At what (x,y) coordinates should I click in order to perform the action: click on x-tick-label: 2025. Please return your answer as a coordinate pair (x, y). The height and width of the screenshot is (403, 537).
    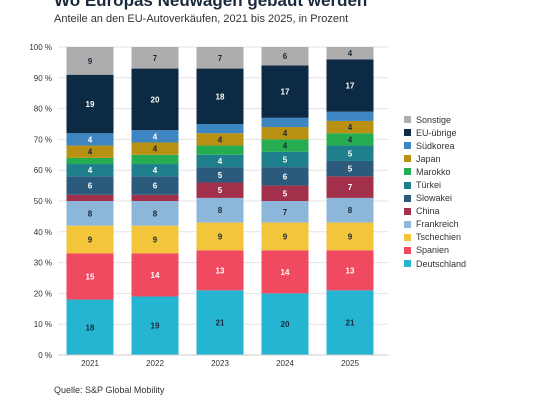
    Looking at the image, I should click on (350, 363).